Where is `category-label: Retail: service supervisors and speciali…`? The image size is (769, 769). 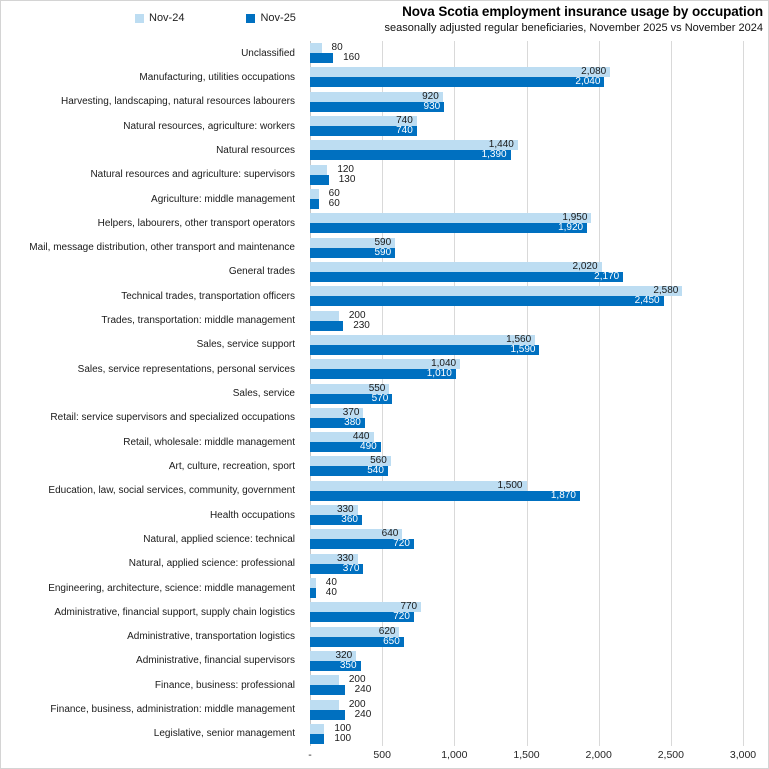 category-label: Retail: service supervisors and speciali… is located at coordinates (172, 418).